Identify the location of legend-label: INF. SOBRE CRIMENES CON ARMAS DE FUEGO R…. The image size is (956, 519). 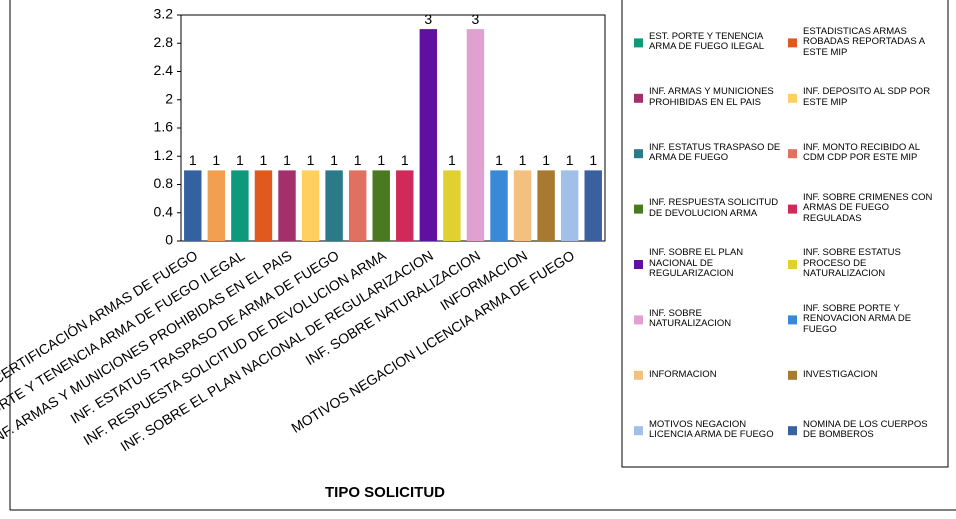
(868, 207).